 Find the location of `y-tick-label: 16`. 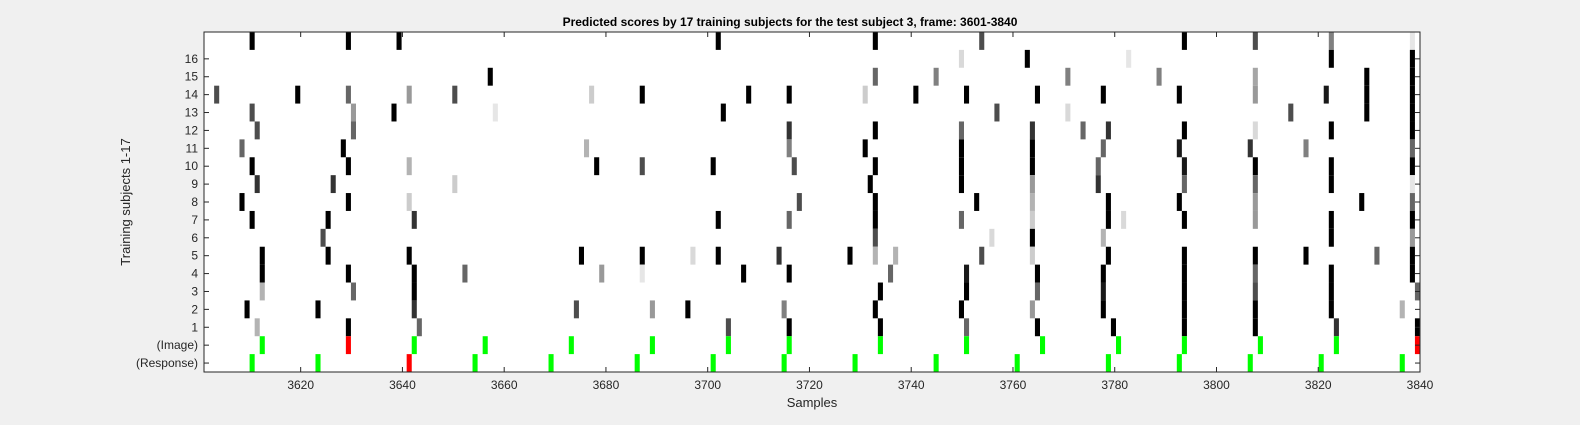

y-tick-label: 16 is located at coordinates (192, 59).